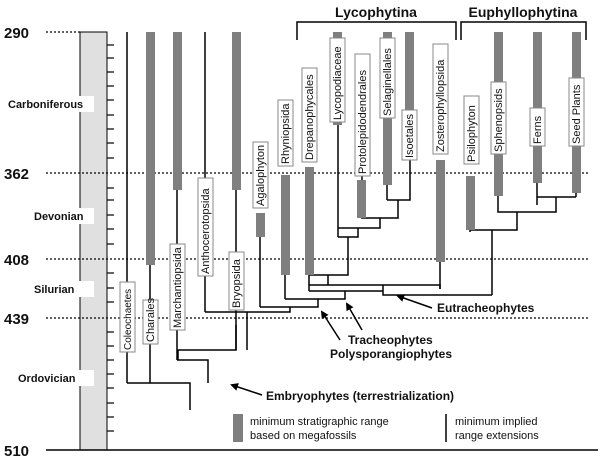  Describe the element at coordinates (16, 319) in the screenshot. I see `tick-439: 439` at that location.